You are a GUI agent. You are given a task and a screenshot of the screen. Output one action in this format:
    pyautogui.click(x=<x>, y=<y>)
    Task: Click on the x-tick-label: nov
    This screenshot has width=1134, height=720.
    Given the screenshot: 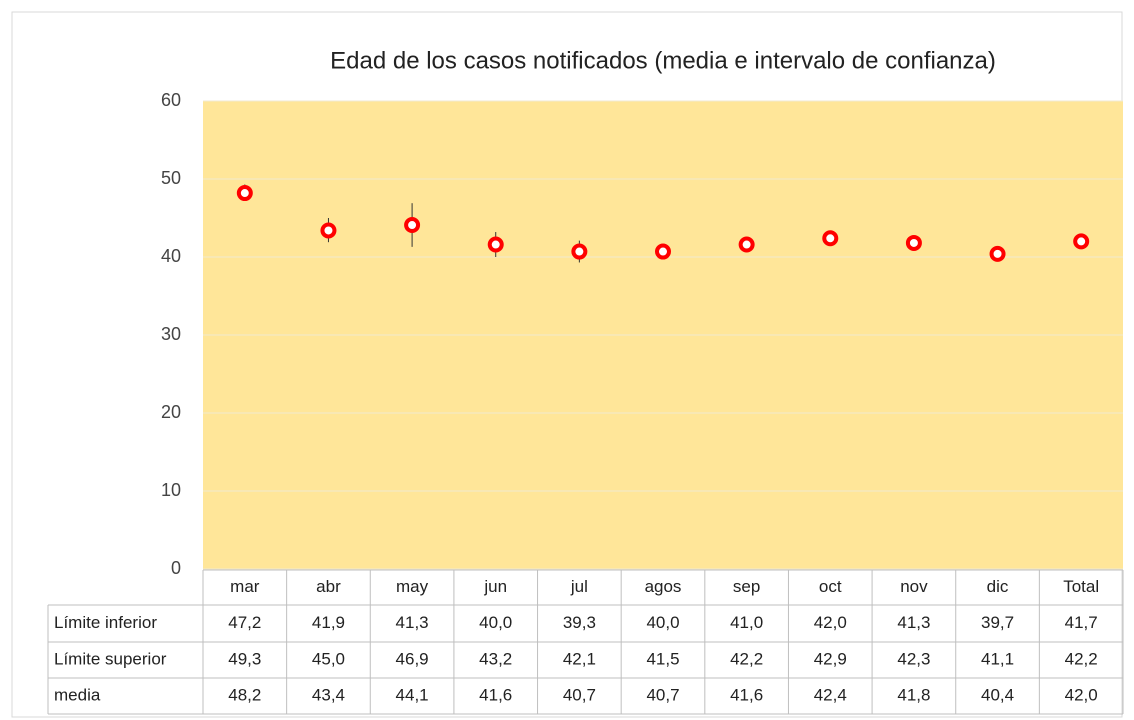 What is the action you would take?
    pyautogui.click(x=914, y=586)
    